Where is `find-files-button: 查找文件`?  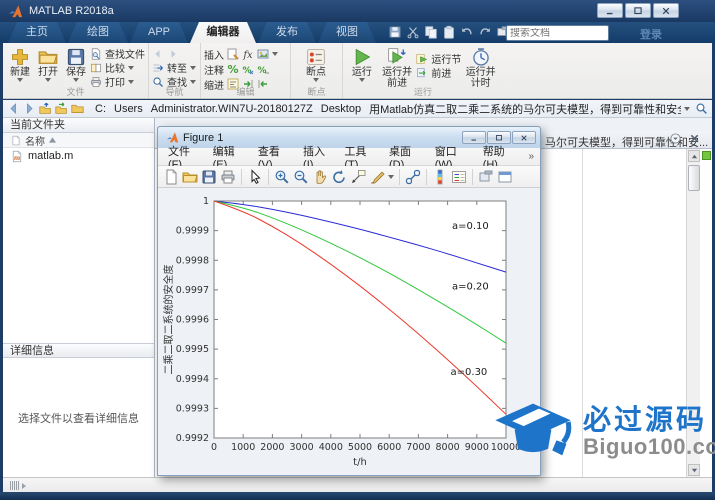 find-files-button: 查找文件 is located at coordinates (117, 54).